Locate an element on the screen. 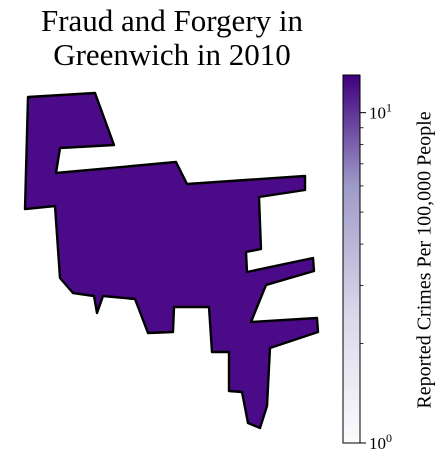 This screenshot has height=470, width=440. colorbar-tick-label: 10¹ is located at coordinates (380, 112).